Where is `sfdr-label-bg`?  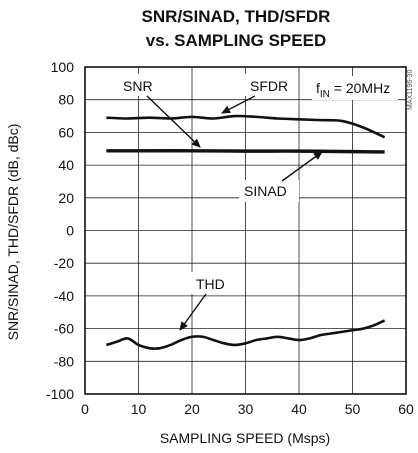 sfdr-label-bg is located at coordinates (270, 85).